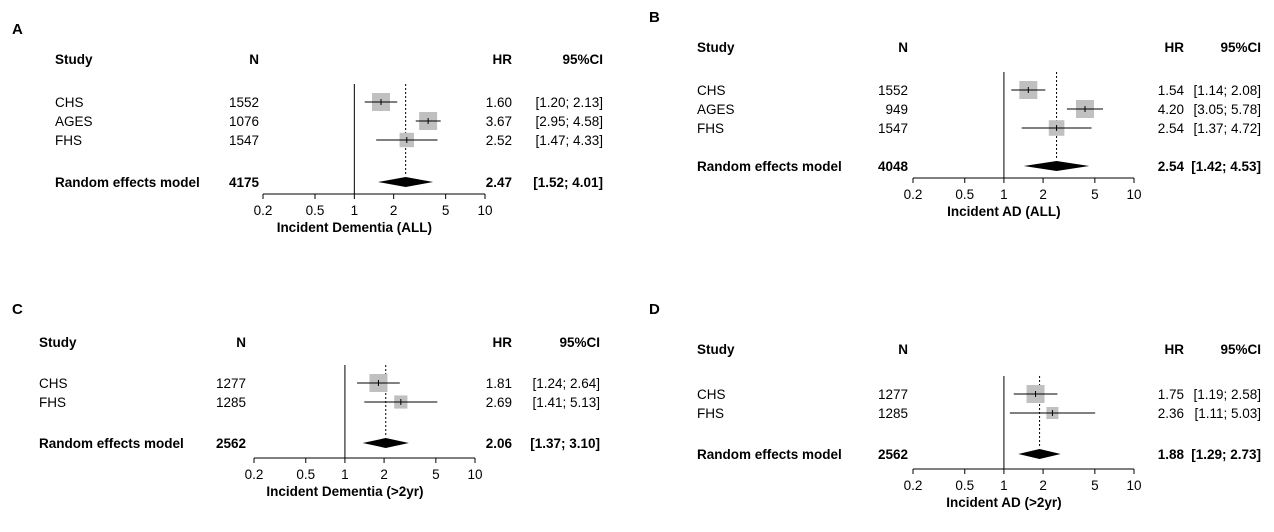  What do you see at coordinates (231, 402) in the screenshot?
I see `study-n: 1285` at bounding box center [231, 402].